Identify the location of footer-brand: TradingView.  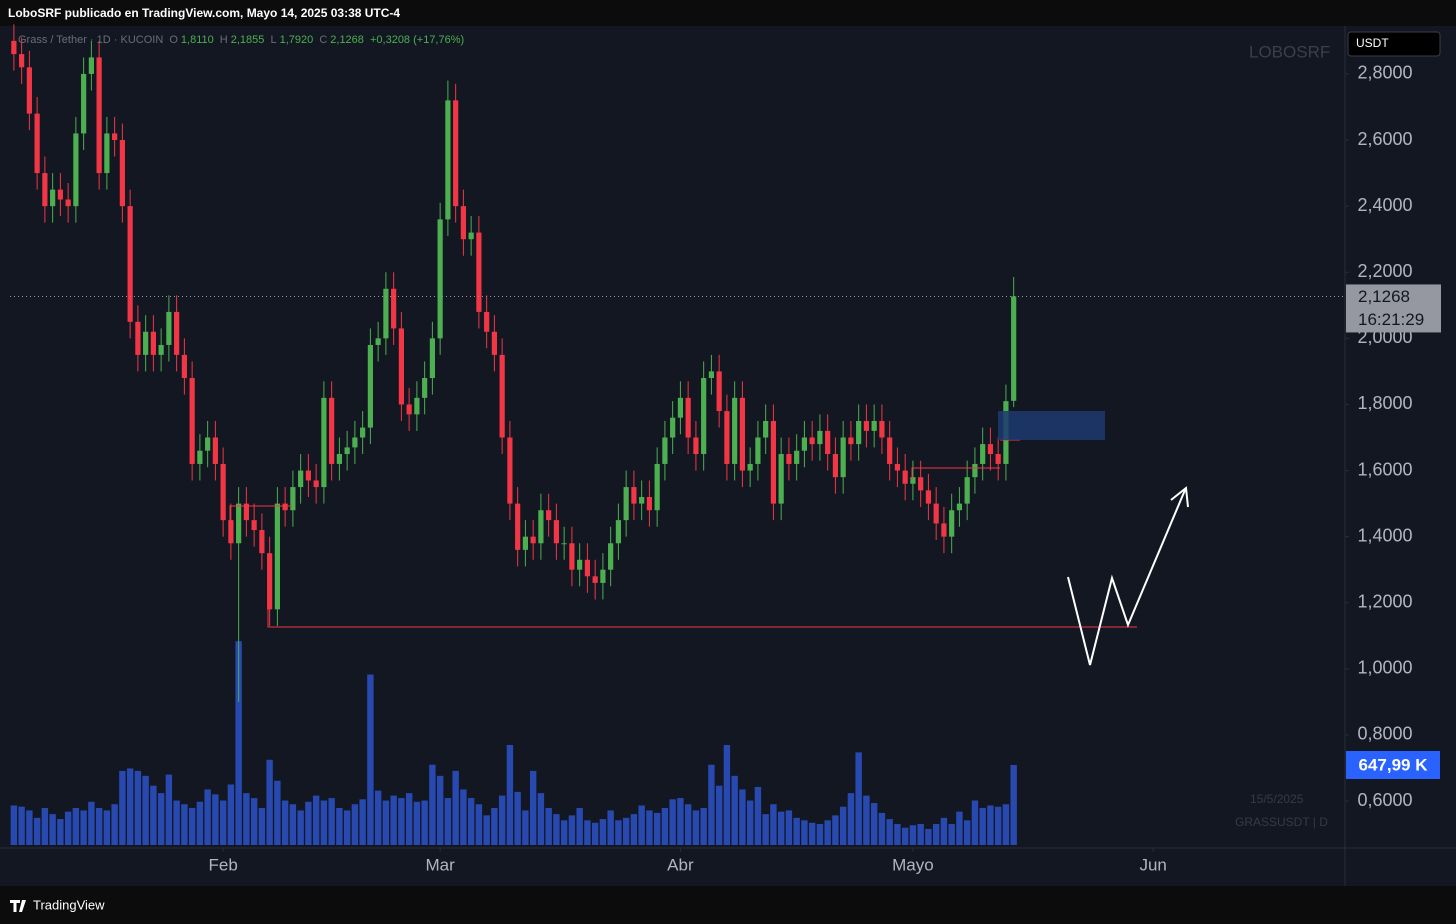
(69, 904).